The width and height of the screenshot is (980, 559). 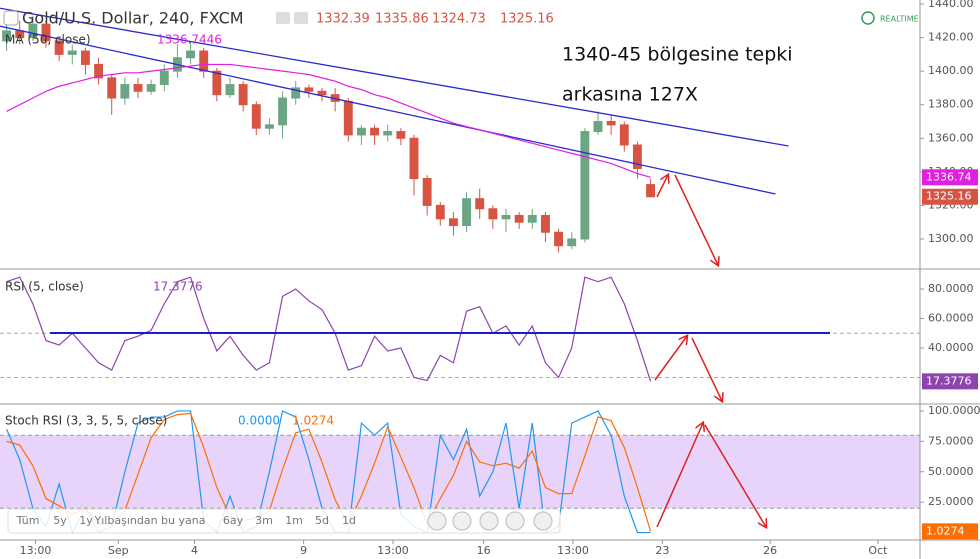 I want to click on chart-title: Gold/U.S. Dollar, 240, FXCM, so click(x=133, y=18).